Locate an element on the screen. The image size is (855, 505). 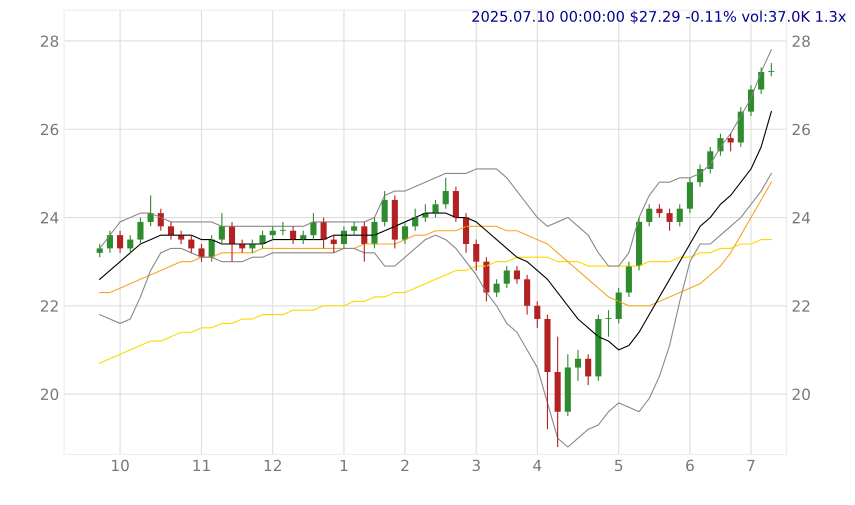
y-tick-label: 26 is located at coordinates (49, 130).